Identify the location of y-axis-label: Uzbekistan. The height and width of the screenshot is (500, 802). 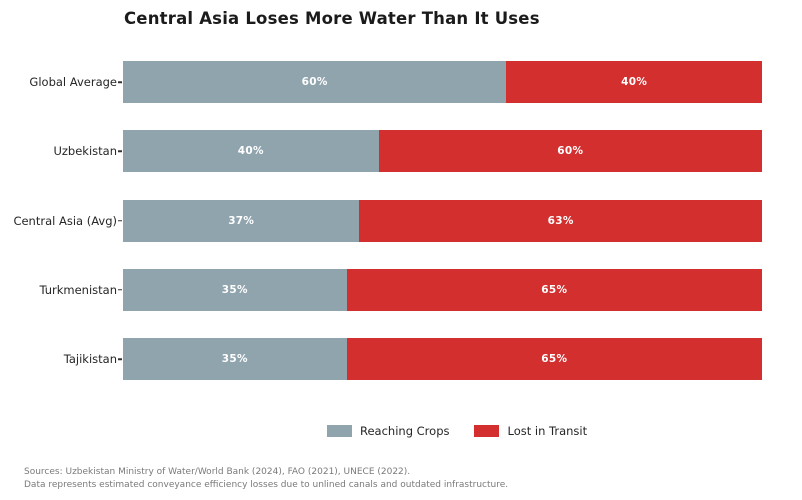
(85, 151).